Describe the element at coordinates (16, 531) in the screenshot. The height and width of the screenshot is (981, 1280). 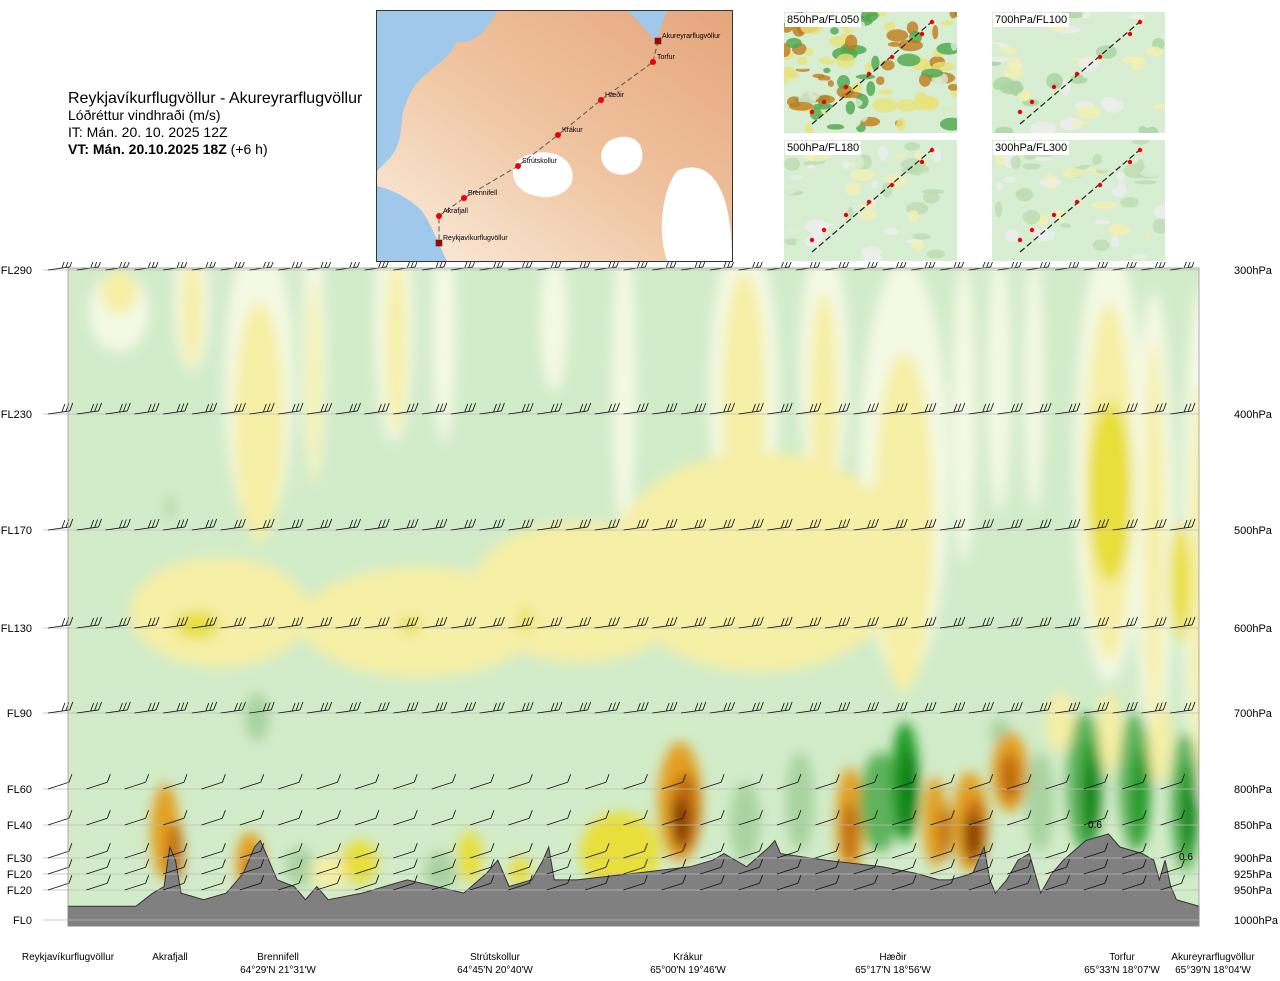
I see `flight-level-tick: FL170` at that location.